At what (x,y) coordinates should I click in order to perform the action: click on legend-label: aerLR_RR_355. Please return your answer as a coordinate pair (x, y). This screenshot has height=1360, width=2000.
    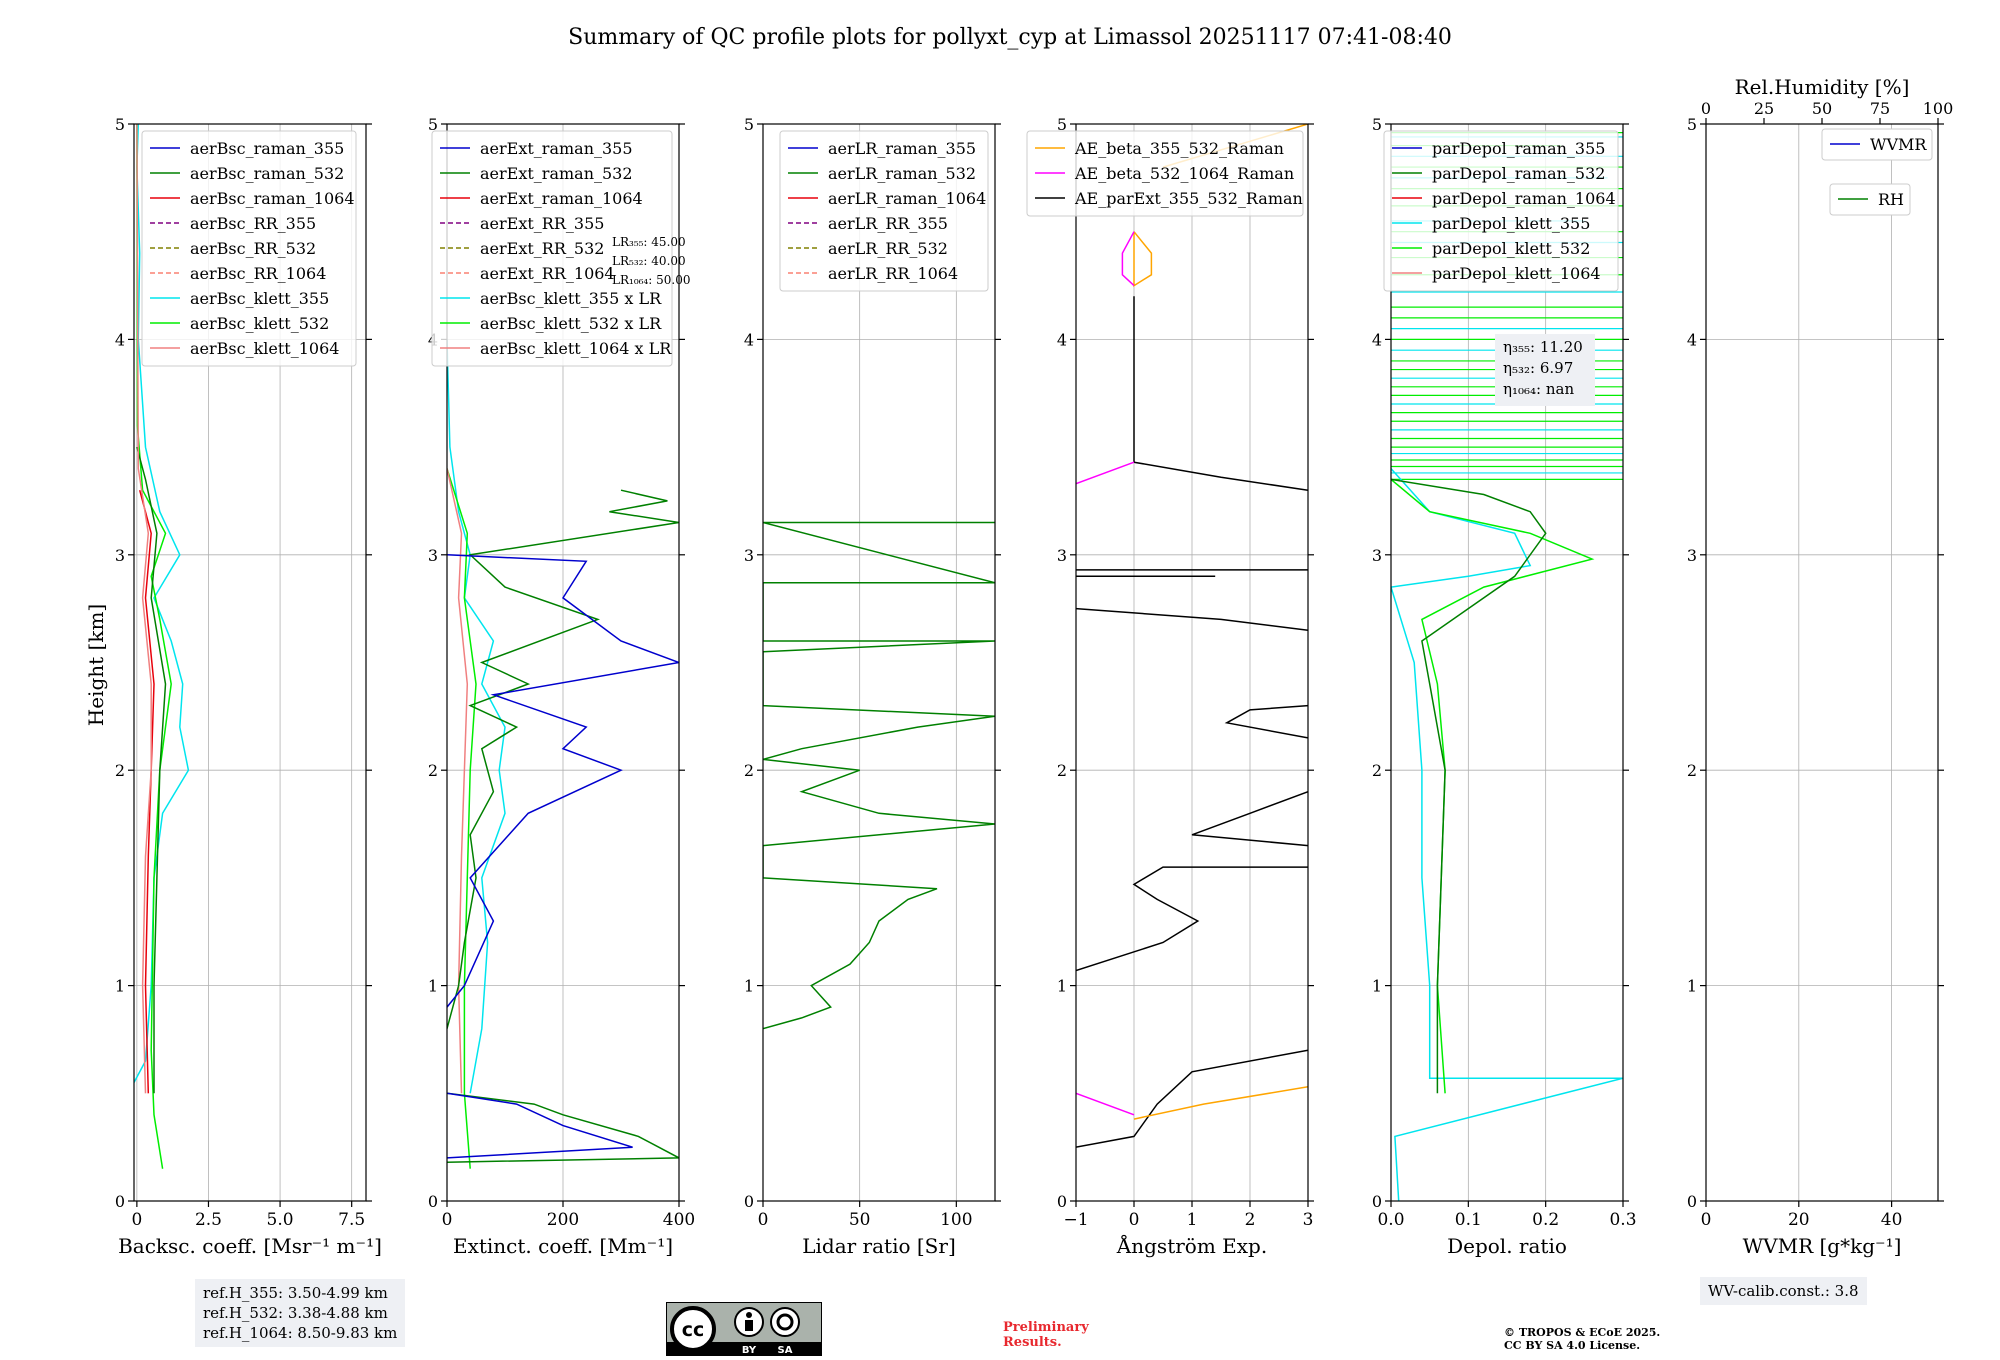
    Looking at the image, I should click on (888, 223).